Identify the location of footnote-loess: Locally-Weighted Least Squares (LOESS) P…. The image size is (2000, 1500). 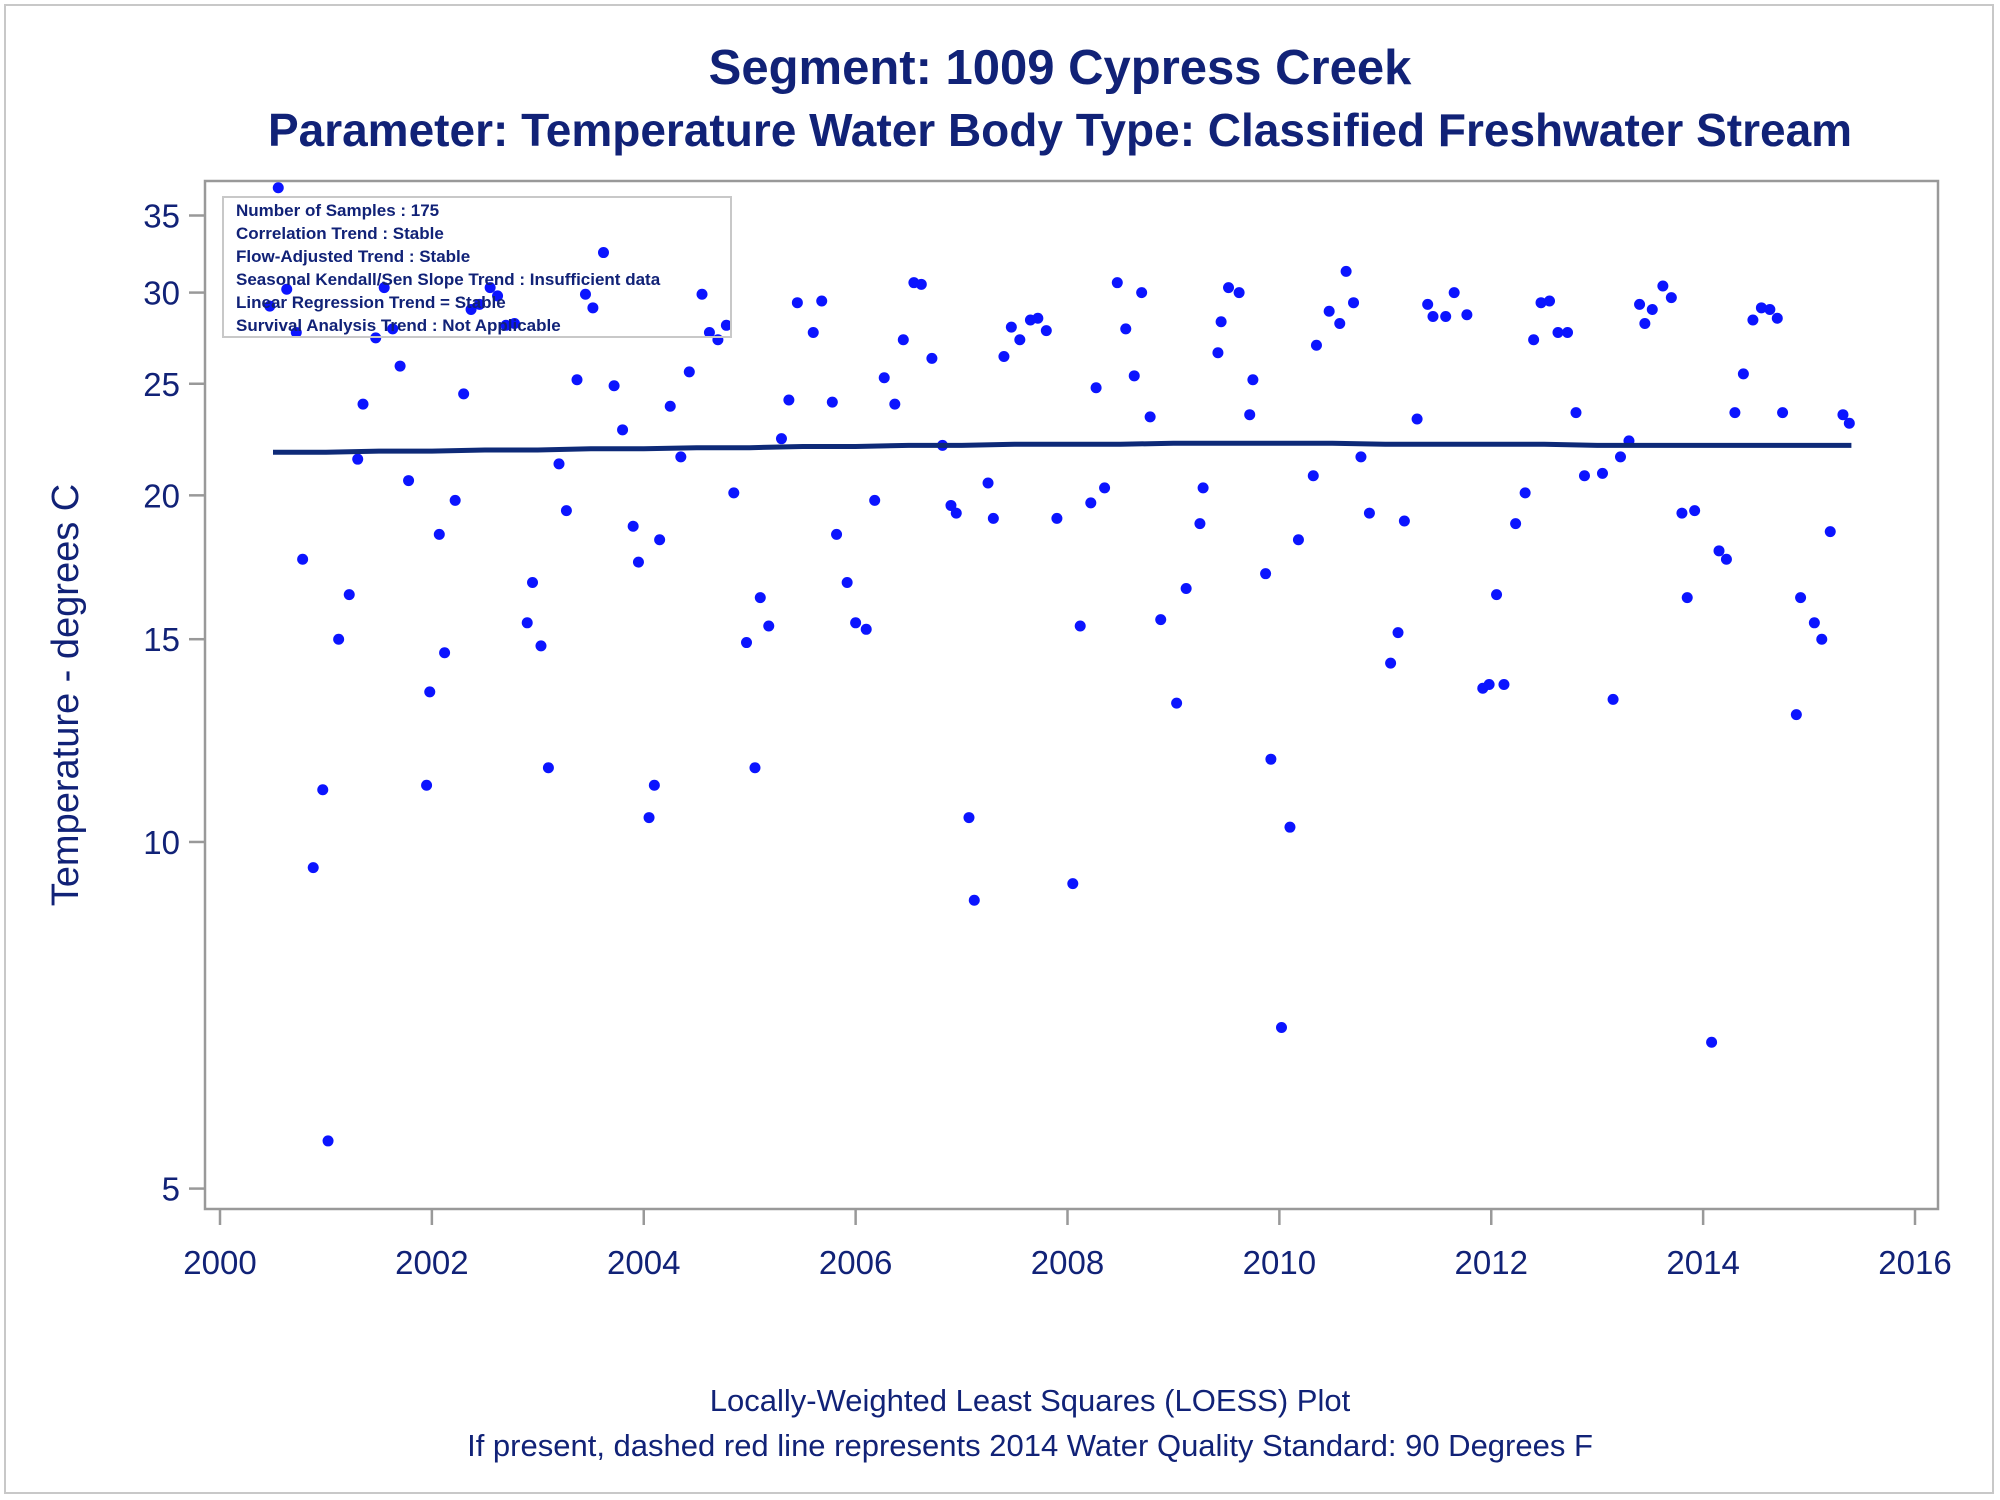
(1030, 1400).